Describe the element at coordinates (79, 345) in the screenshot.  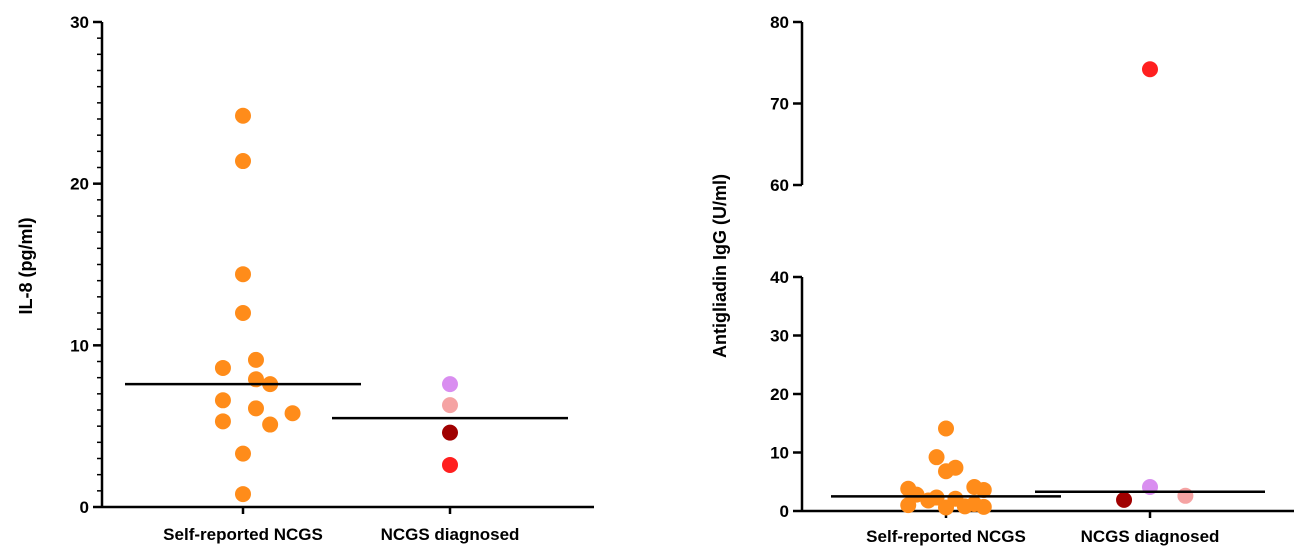
I see `chart-il8-y-tick-label: 10` at that location.